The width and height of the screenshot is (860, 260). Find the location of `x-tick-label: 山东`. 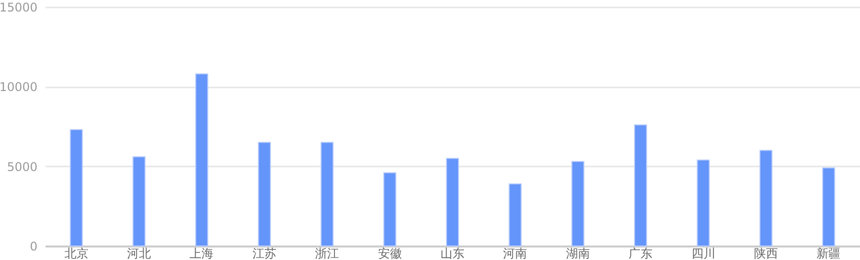

x-tick-label: 山东 is located at coordinates (452, 253).